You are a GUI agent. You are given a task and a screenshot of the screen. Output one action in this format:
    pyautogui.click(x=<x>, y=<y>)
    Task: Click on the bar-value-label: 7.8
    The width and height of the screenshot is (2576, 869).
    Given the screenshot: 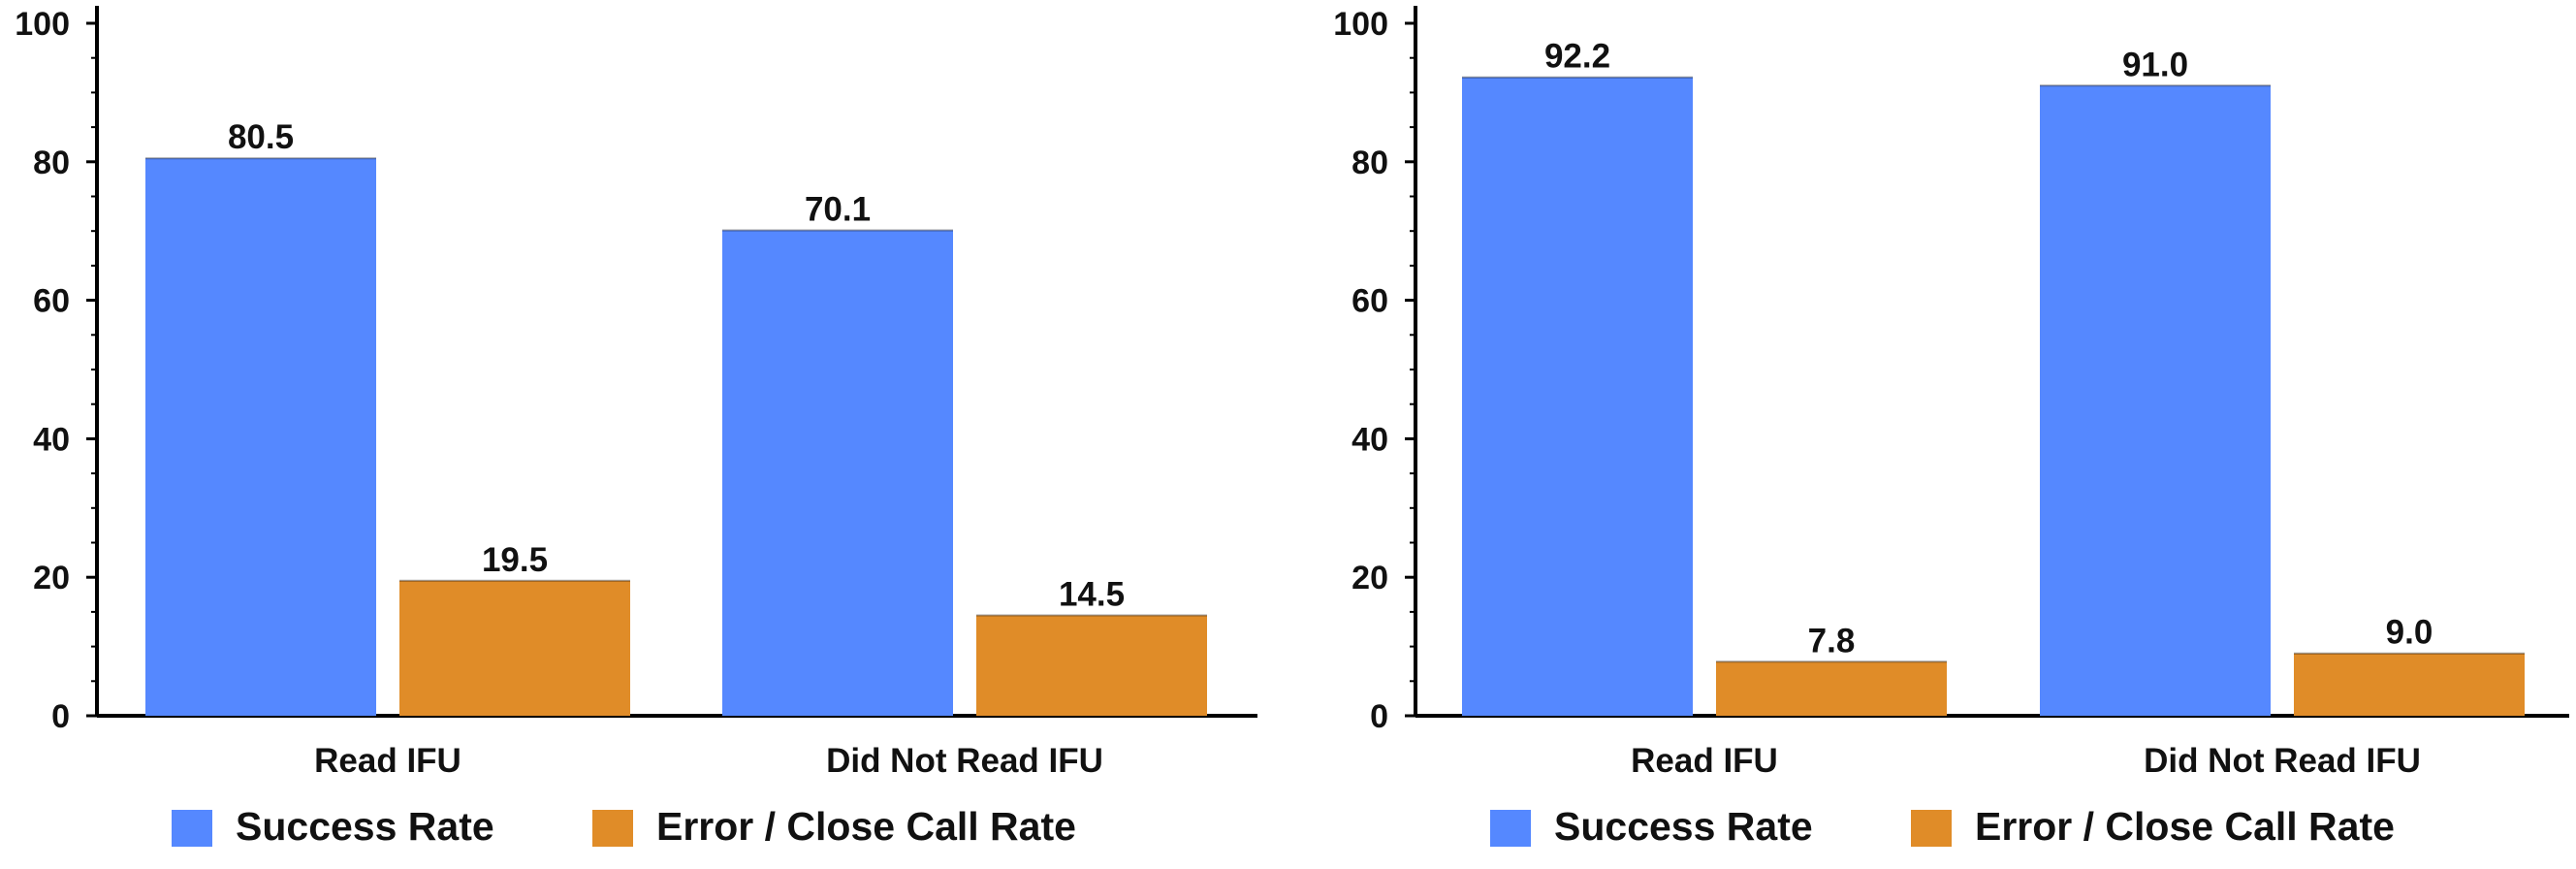 What is the action you would take?
    pyautogui.click(x=1832, y=641)
    